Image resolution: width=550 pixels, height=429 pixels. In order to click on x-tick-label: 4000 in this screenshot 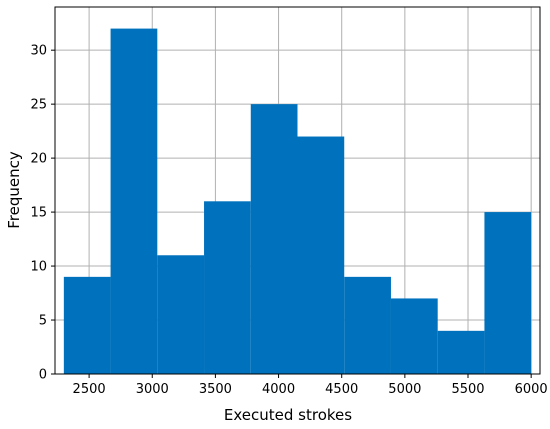, I will do `click(278, 389)`.